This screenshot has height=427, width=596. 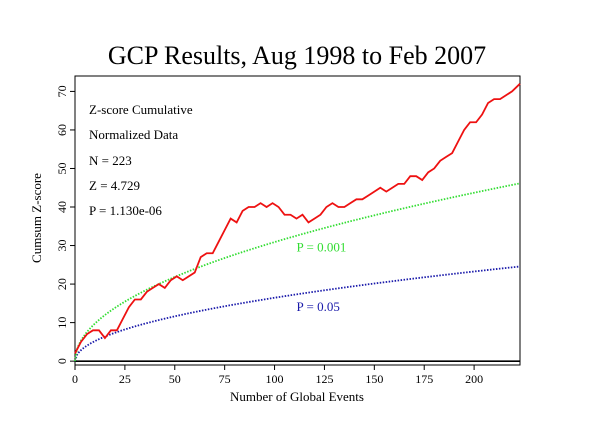 I want to click on x-tick-label: 0, so click(x=75, y=379).